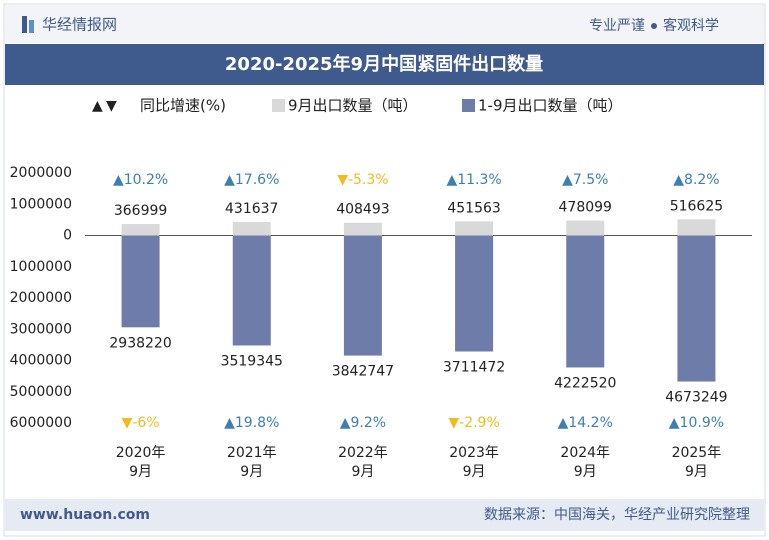 This screenshot has height=540, width=769. I want to click on value-label: 366999, so click(140, 211).